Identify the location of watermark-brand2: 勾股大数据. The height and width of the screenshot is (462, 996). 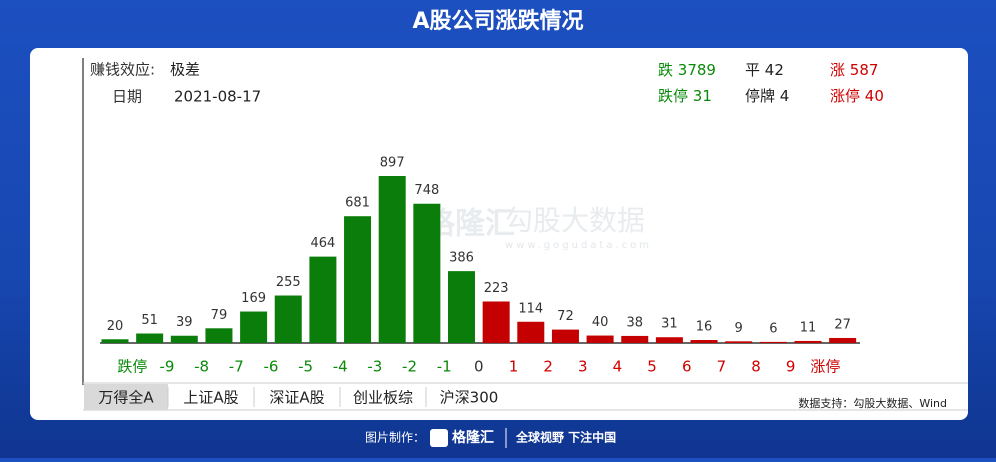
(575, 220).